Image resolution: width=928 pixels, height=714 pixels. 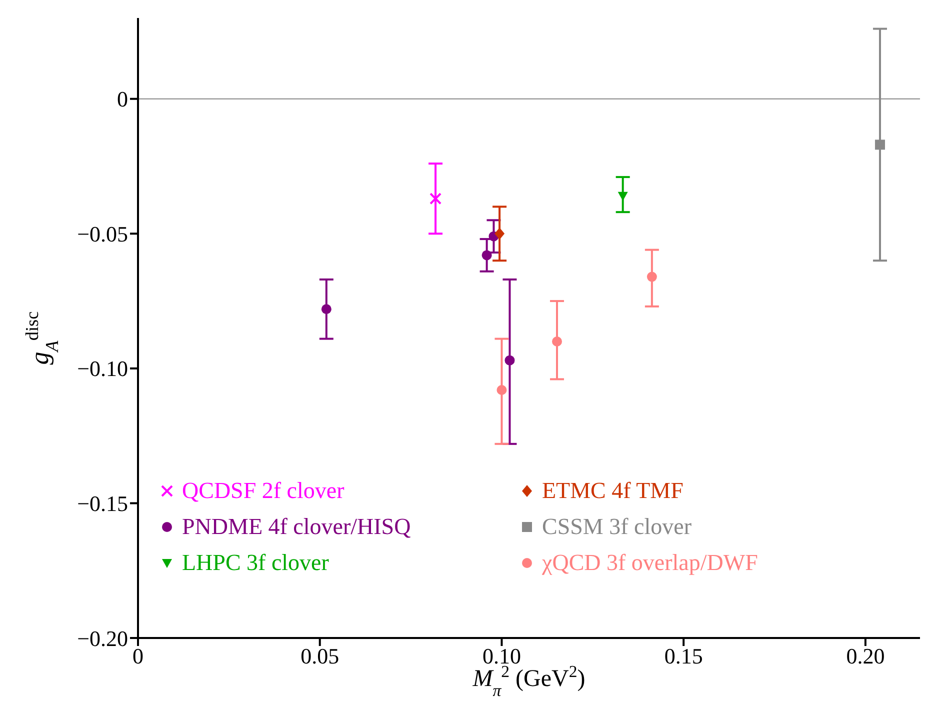 What do you see at coordinates (650, 563) in the screenshot?
I see `legend-label: χQCD 3f overlap/DWF` at bounding box center [650, 563].